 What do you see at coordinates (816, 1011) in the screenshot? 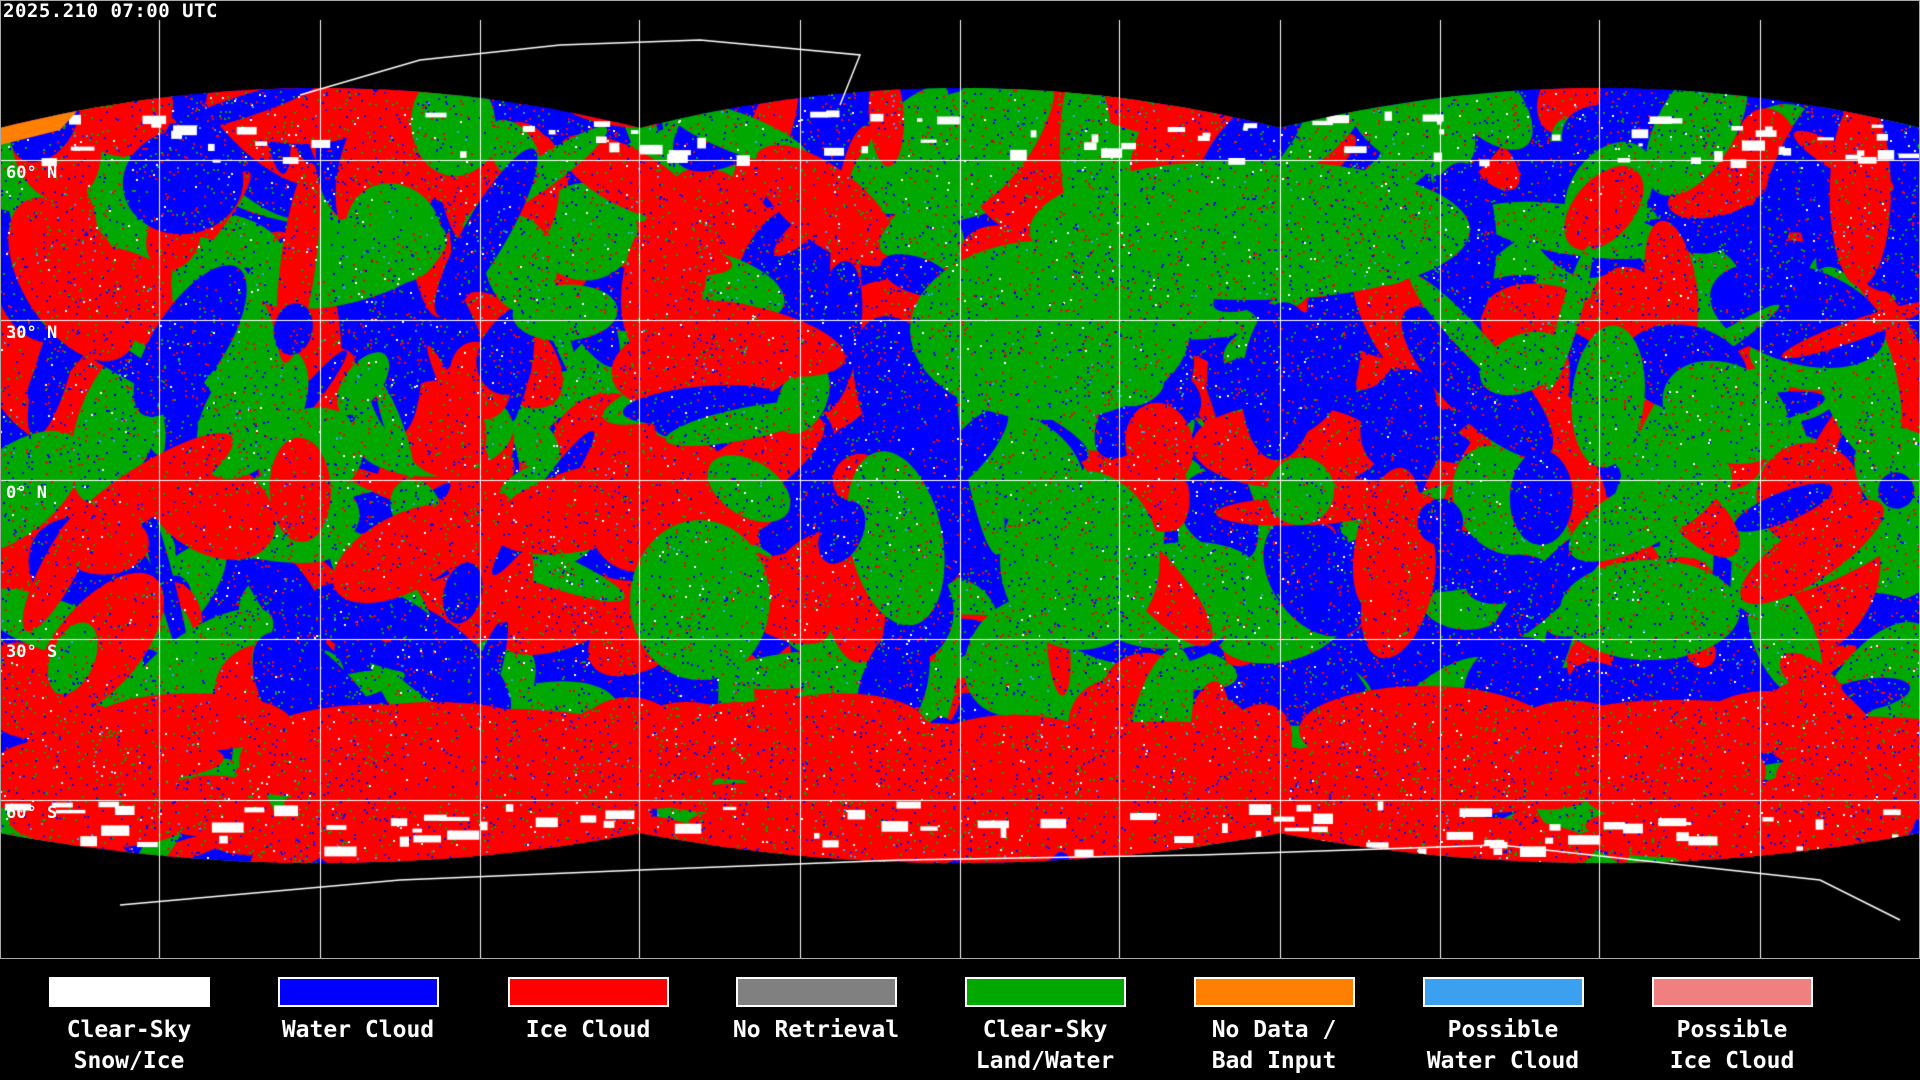
I see `legend-item-no-retrieval: No Retrieval` at bounding box center [816, 1011].